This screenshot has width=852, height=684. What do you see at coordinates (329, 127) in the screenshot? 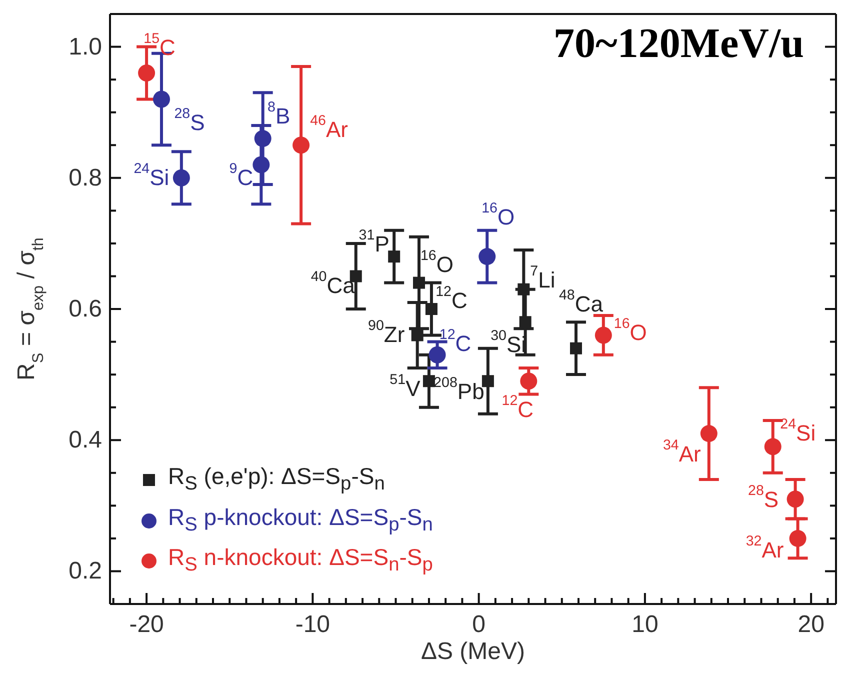
I see `annotation: $^{46}$Ar` at bounding box center [329, 127].